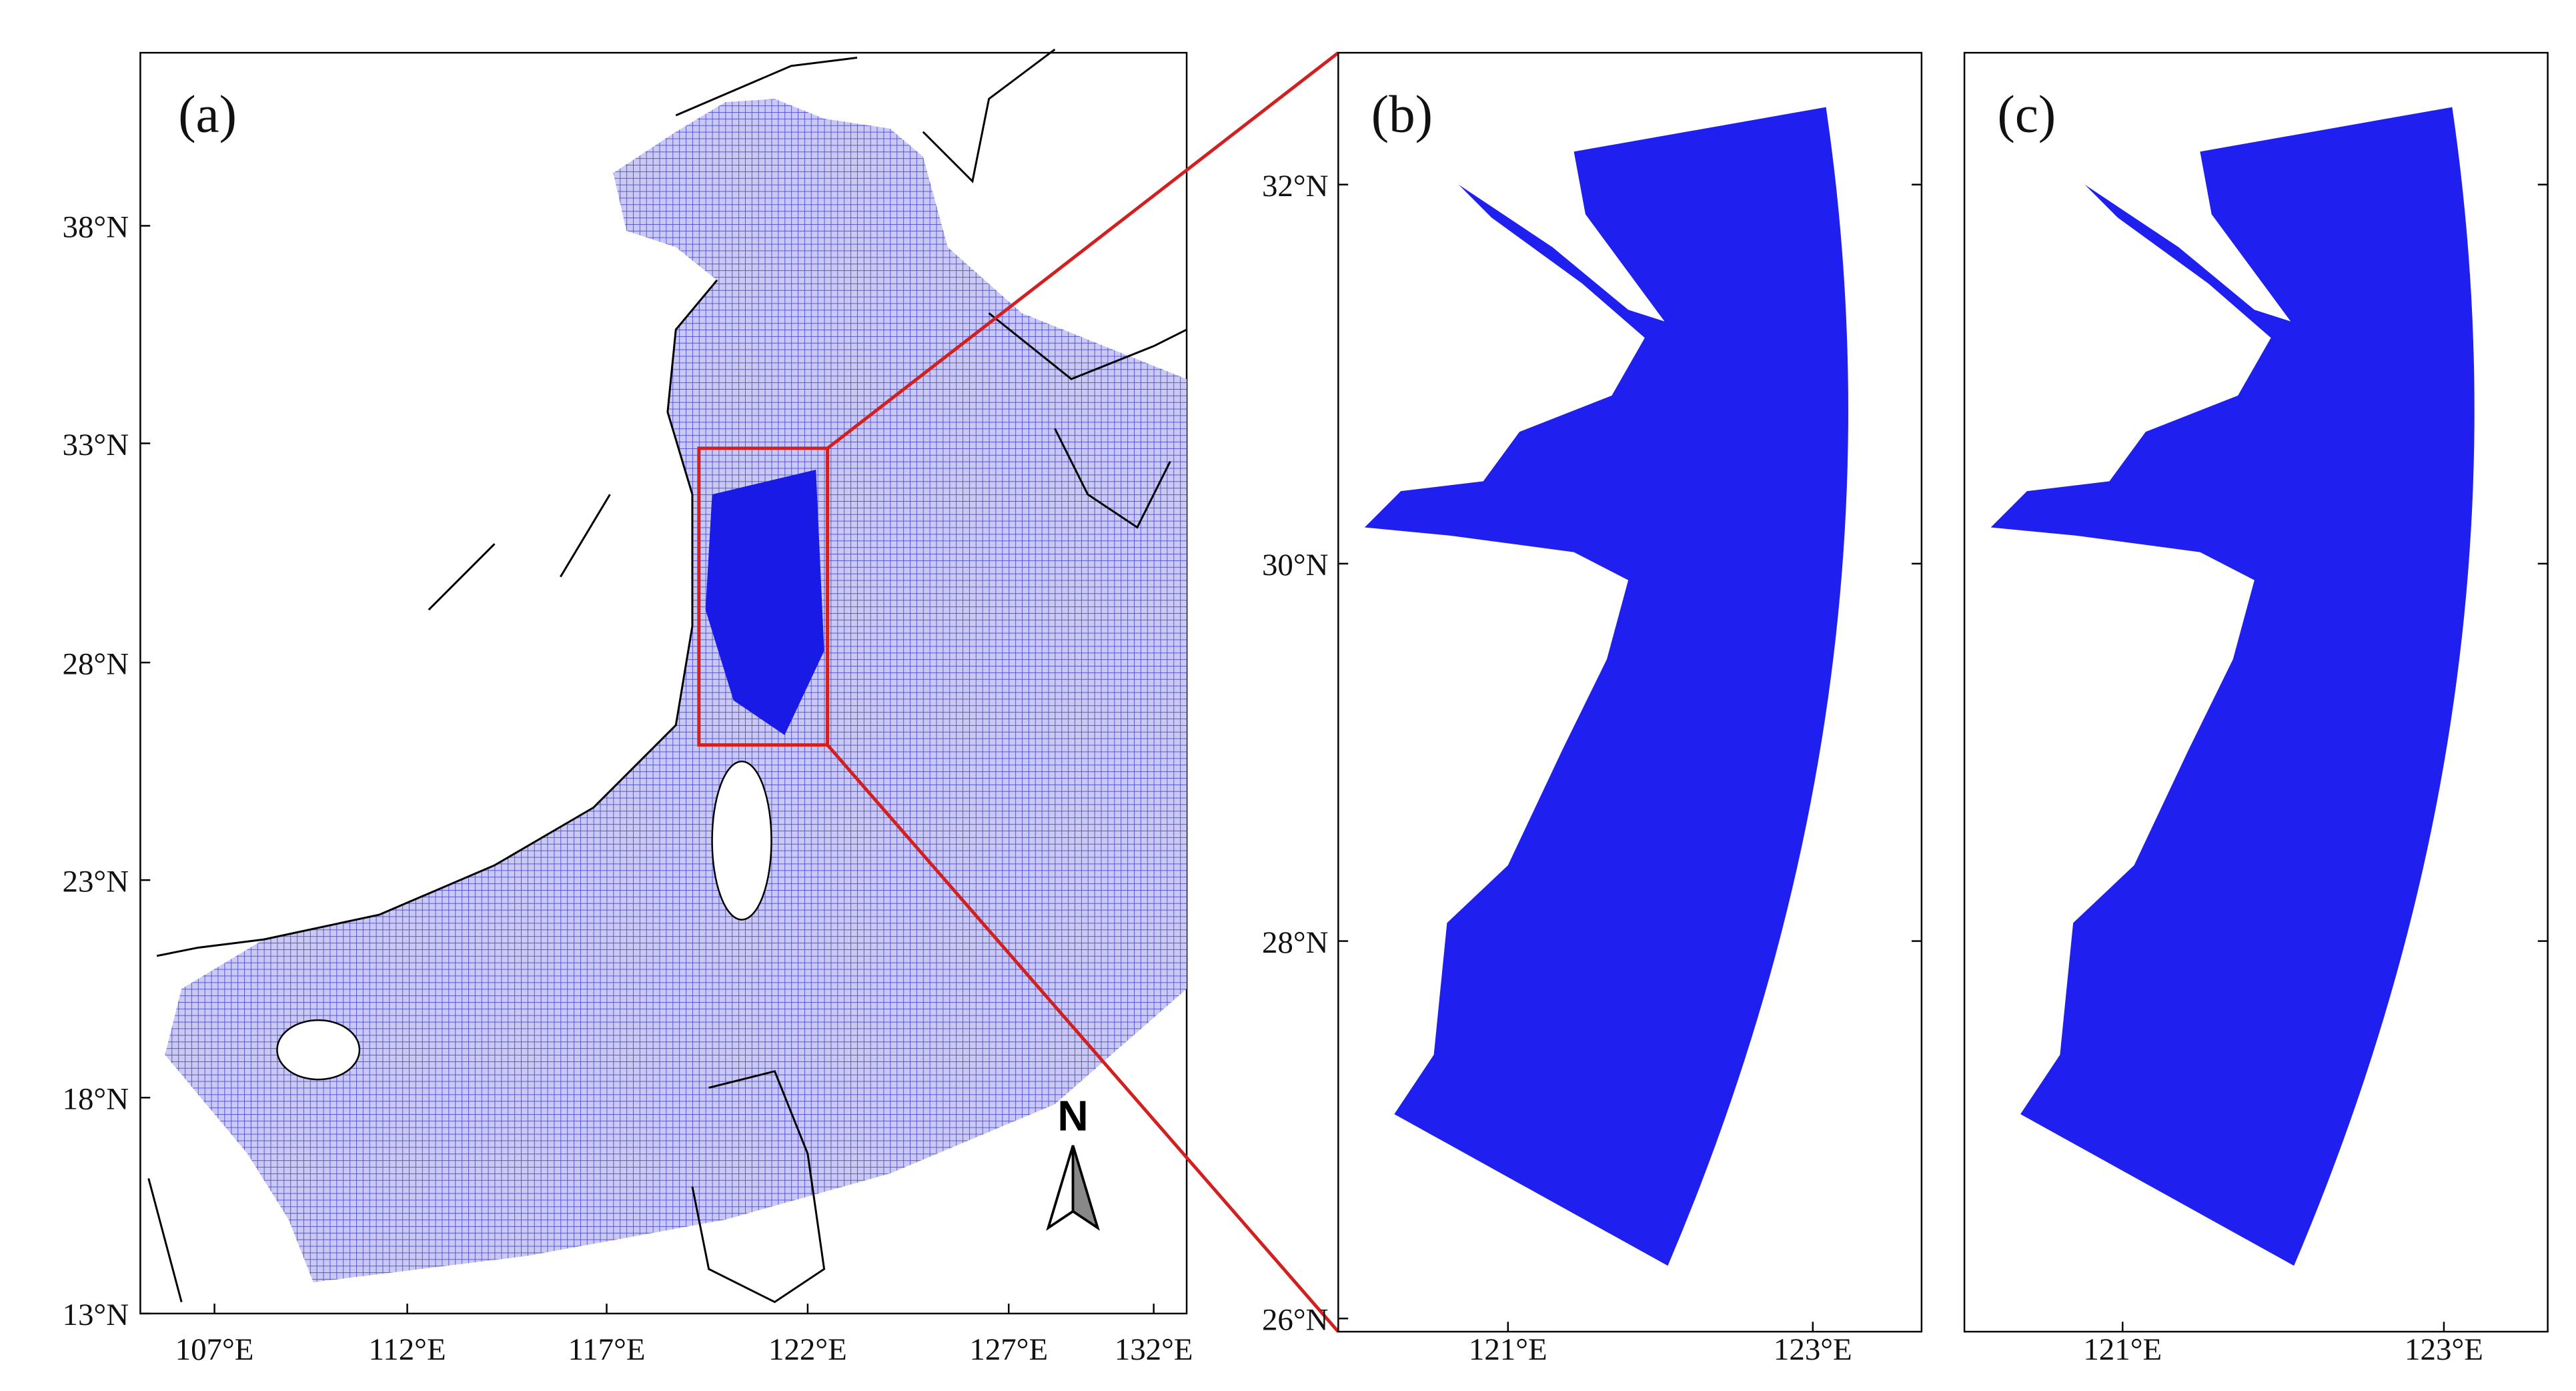 The height and width of the screenshot is (1391, 2576). Describe the element at coordinates (96, 445) in the screenshot. I see `y-tick-label: 33°N` at that location.